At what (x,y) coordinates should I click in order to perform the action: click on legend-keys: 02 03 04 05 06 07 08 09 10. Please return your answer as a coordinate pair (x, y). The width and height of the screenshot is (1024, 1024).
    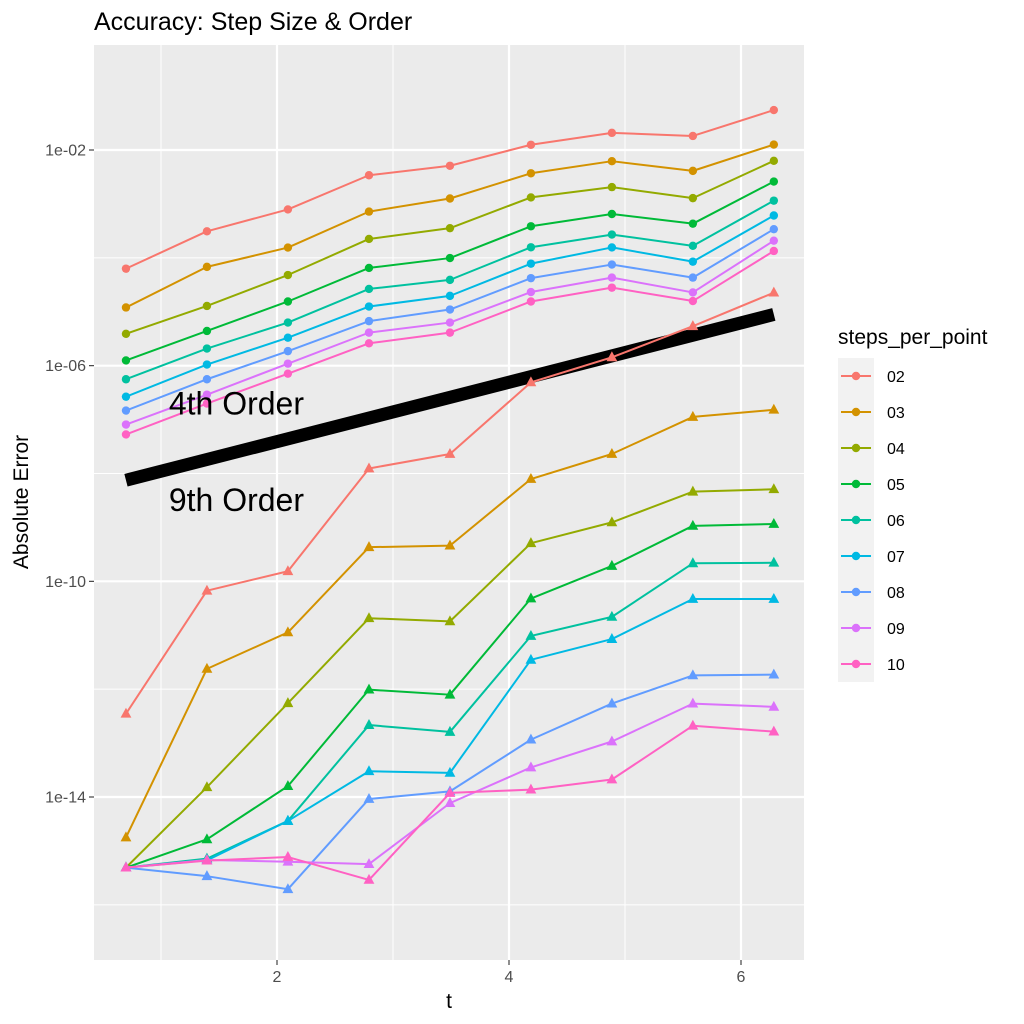
    Looking at the image, I should click on (871, 520).